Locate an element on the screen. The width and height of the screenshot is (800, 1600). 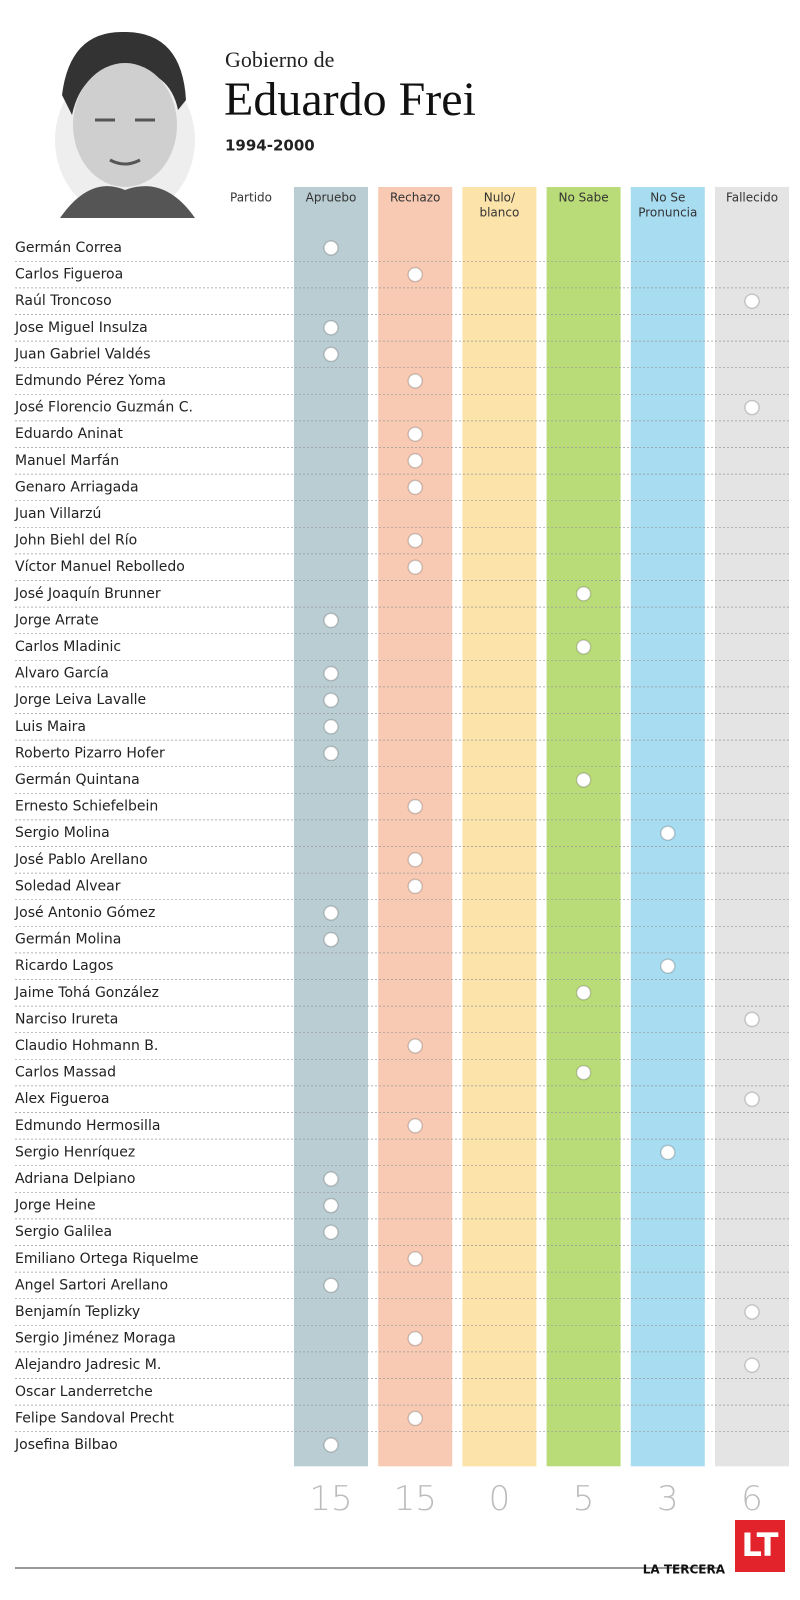
row-name: Alex Figueroa is located at coordinates (62, 1099).